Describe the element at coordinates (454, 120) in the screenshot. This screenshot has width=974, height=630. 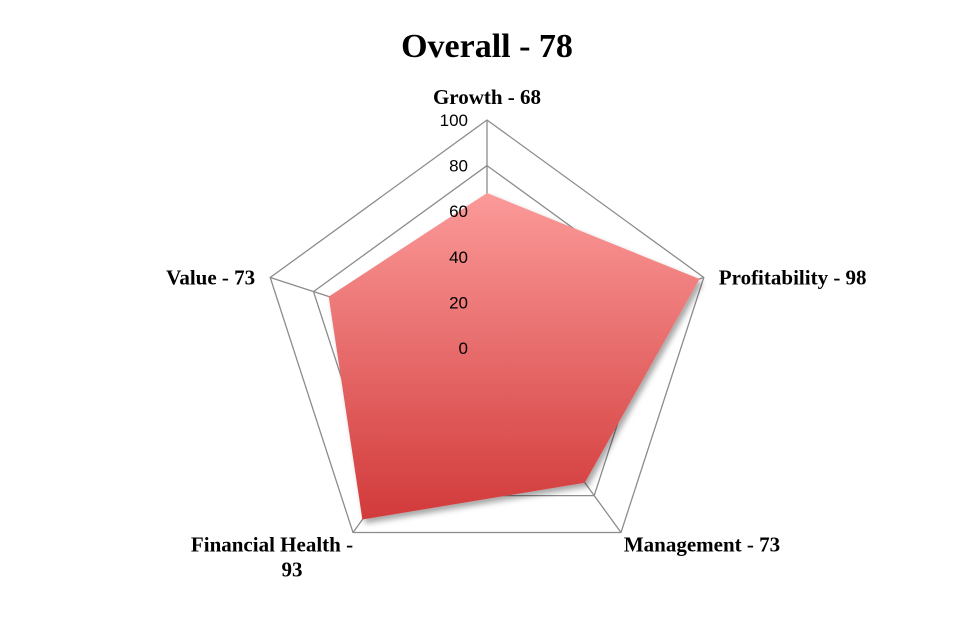
I see `tick-label-100: 100` at that location.